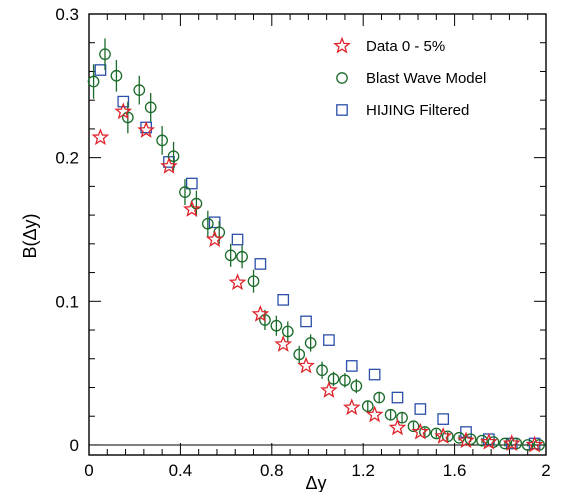  What do you see at coordinates (417, 110) in the screenshot?
I see `legend-label: HIJING Filtered` at bounding box center [417, 110].